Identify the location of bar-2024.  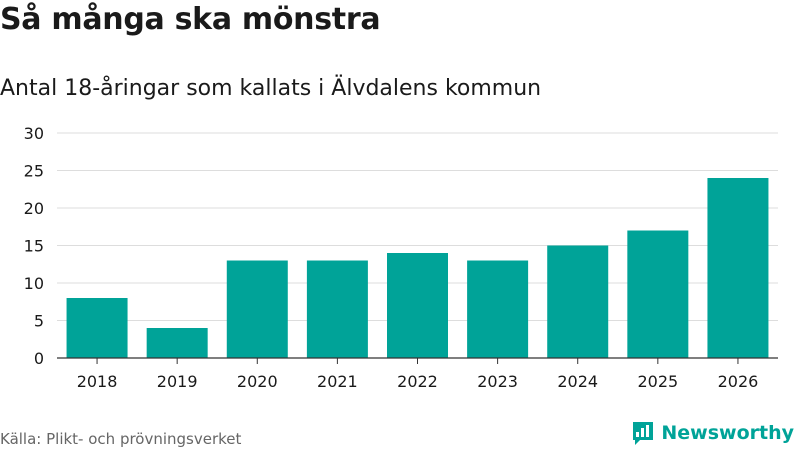
(578, 301).